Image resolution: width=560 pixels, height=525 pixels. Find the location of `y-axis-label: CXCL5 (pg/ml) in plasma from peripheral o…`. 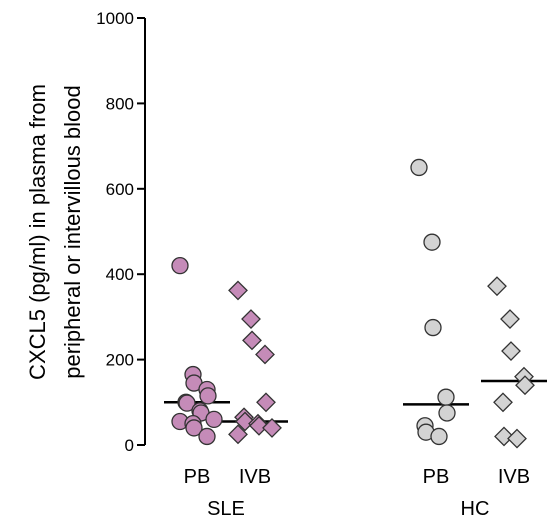

y-axis-label: CXCL5 (pg/ml) in plasma from peripheral o… is located at coordinates (55, 232).